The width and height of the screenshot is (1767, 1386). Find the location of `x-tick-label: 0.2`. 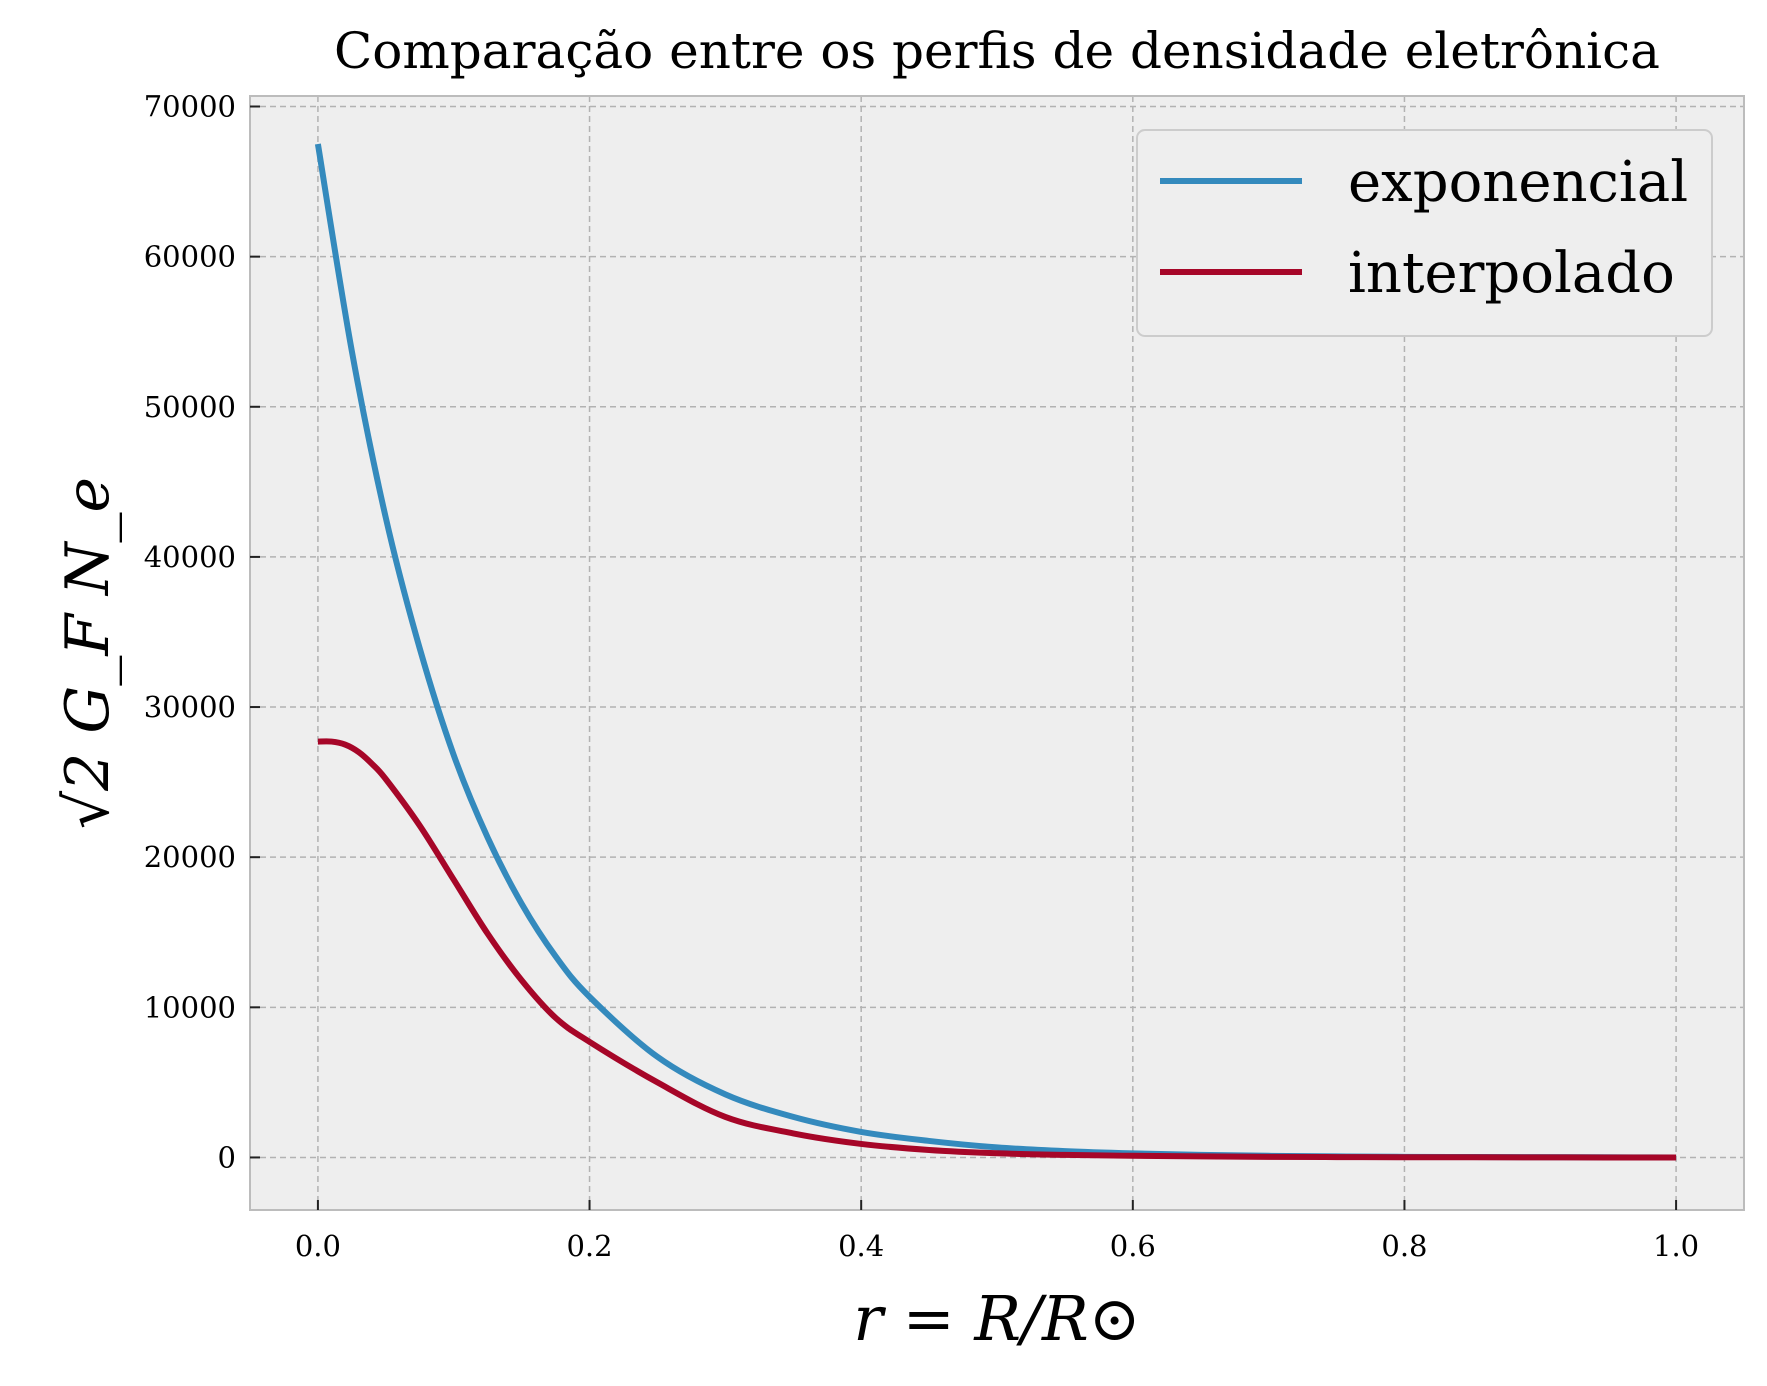

x-tick-label: 0.2 is located at coordinates (589, 1246).